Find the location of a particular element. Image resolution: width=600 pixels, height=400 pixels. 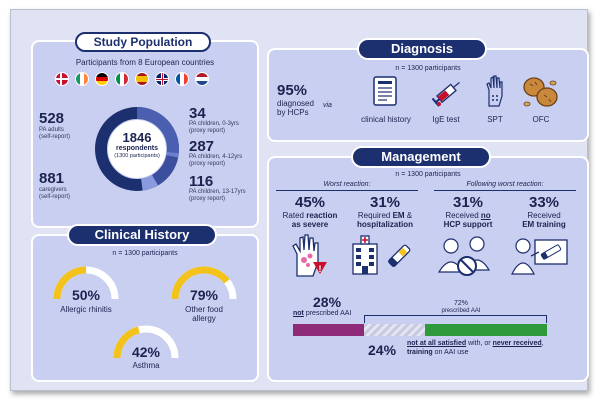

diagnosis-label-1: diagnosed is located at coordinates (295, 103).